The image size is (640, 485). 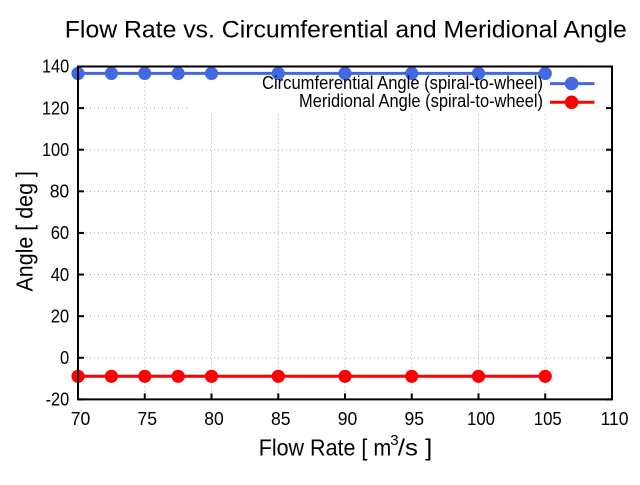 I want to click on svg-text: Angle [ deg ], so click(x=24, y=231).